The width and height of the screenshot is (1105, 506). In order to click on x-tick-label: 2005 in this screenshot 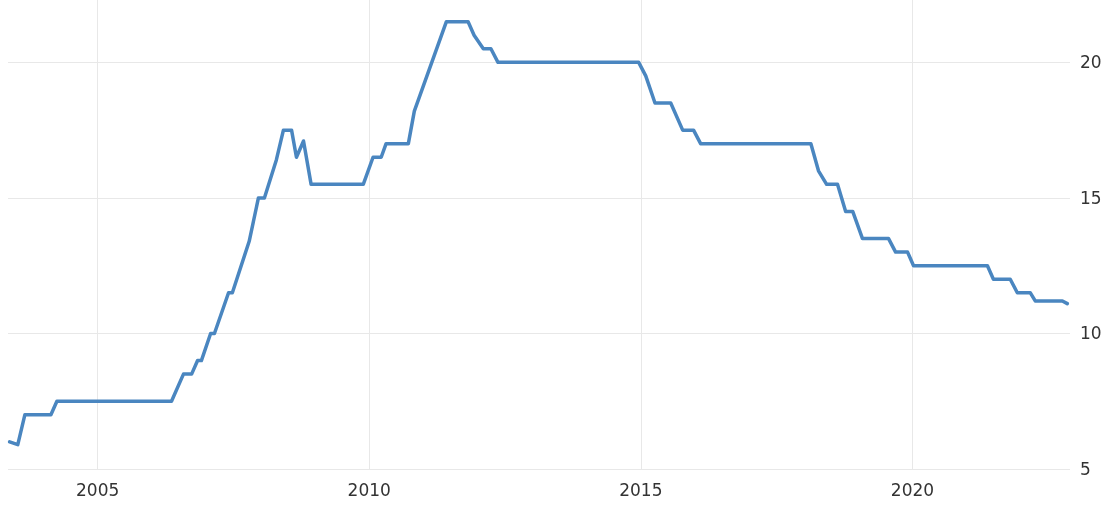, I will do `click(98, 489)`.